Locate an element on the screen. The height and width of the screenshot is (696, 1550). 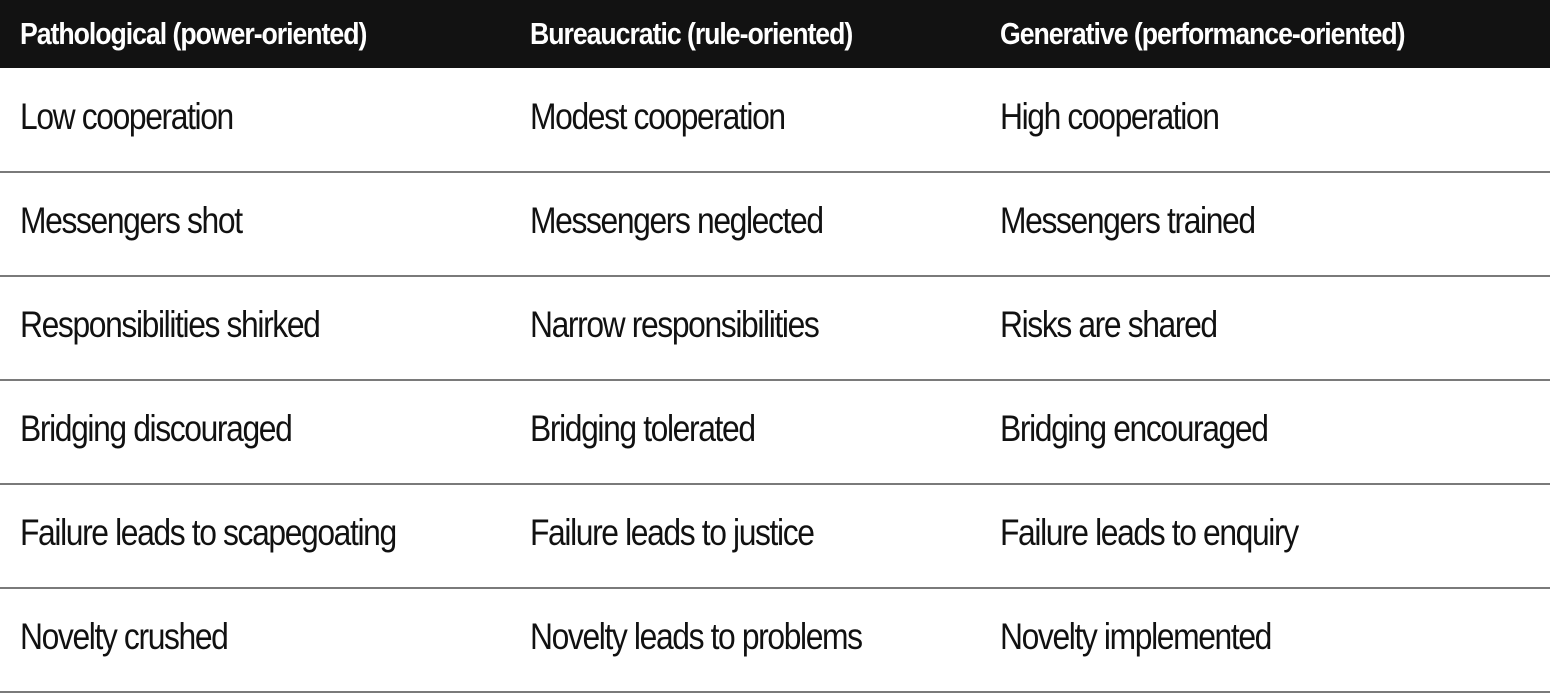
table-cell: Messengers neglected is located at coordinates (743, 224).